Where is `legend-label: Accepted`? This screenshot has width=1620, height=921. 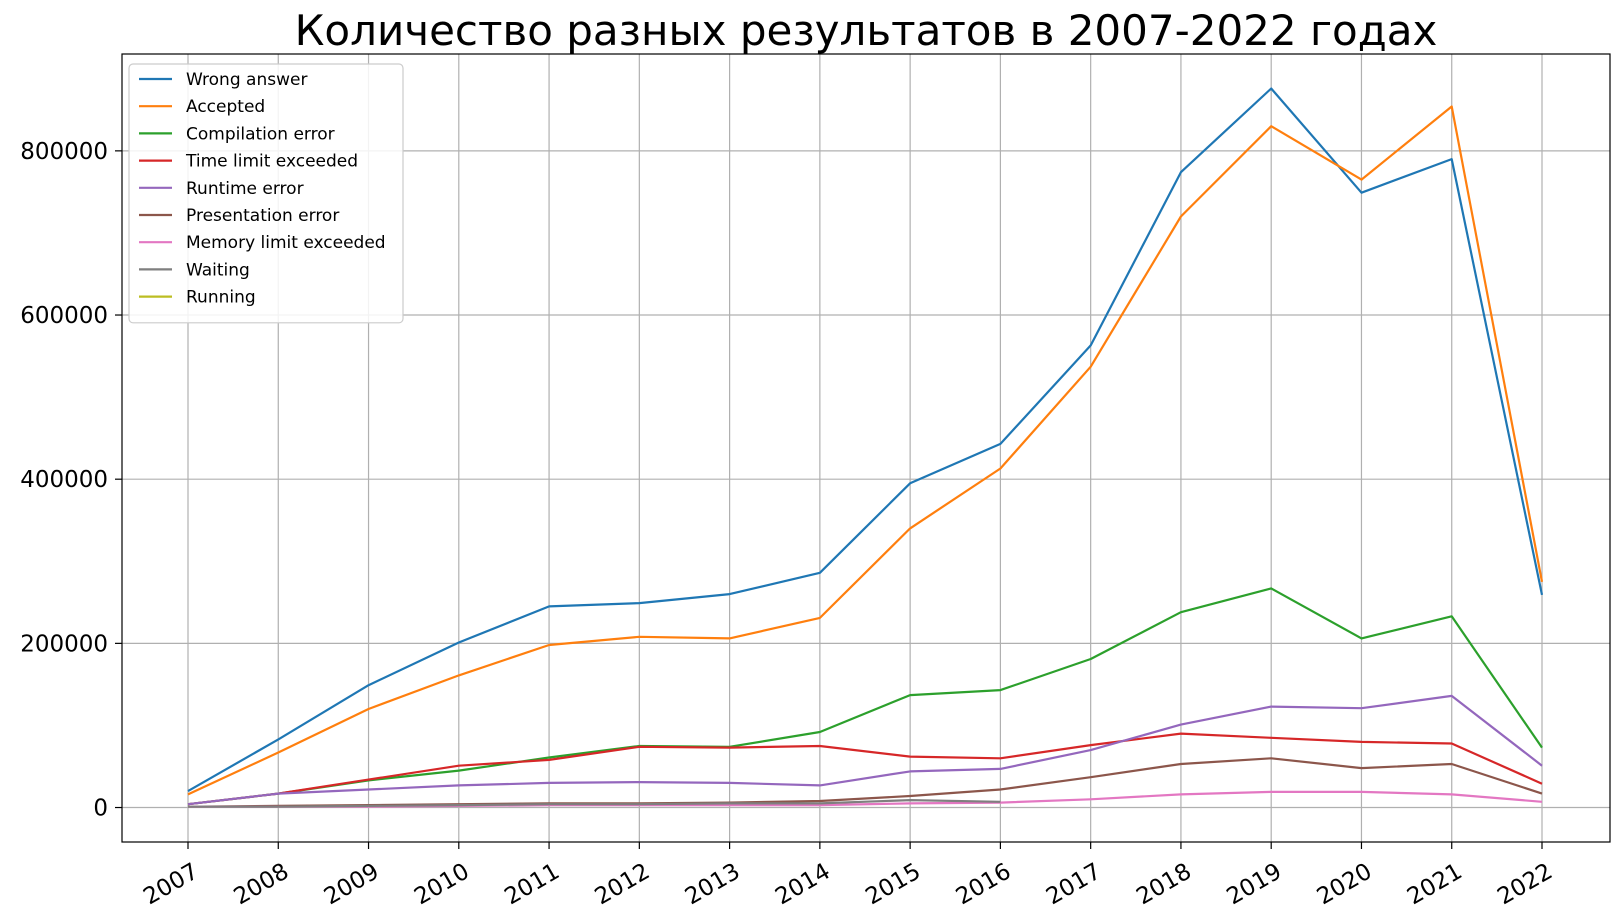
legend-label: Accepted is located at coordinates (225, 107).